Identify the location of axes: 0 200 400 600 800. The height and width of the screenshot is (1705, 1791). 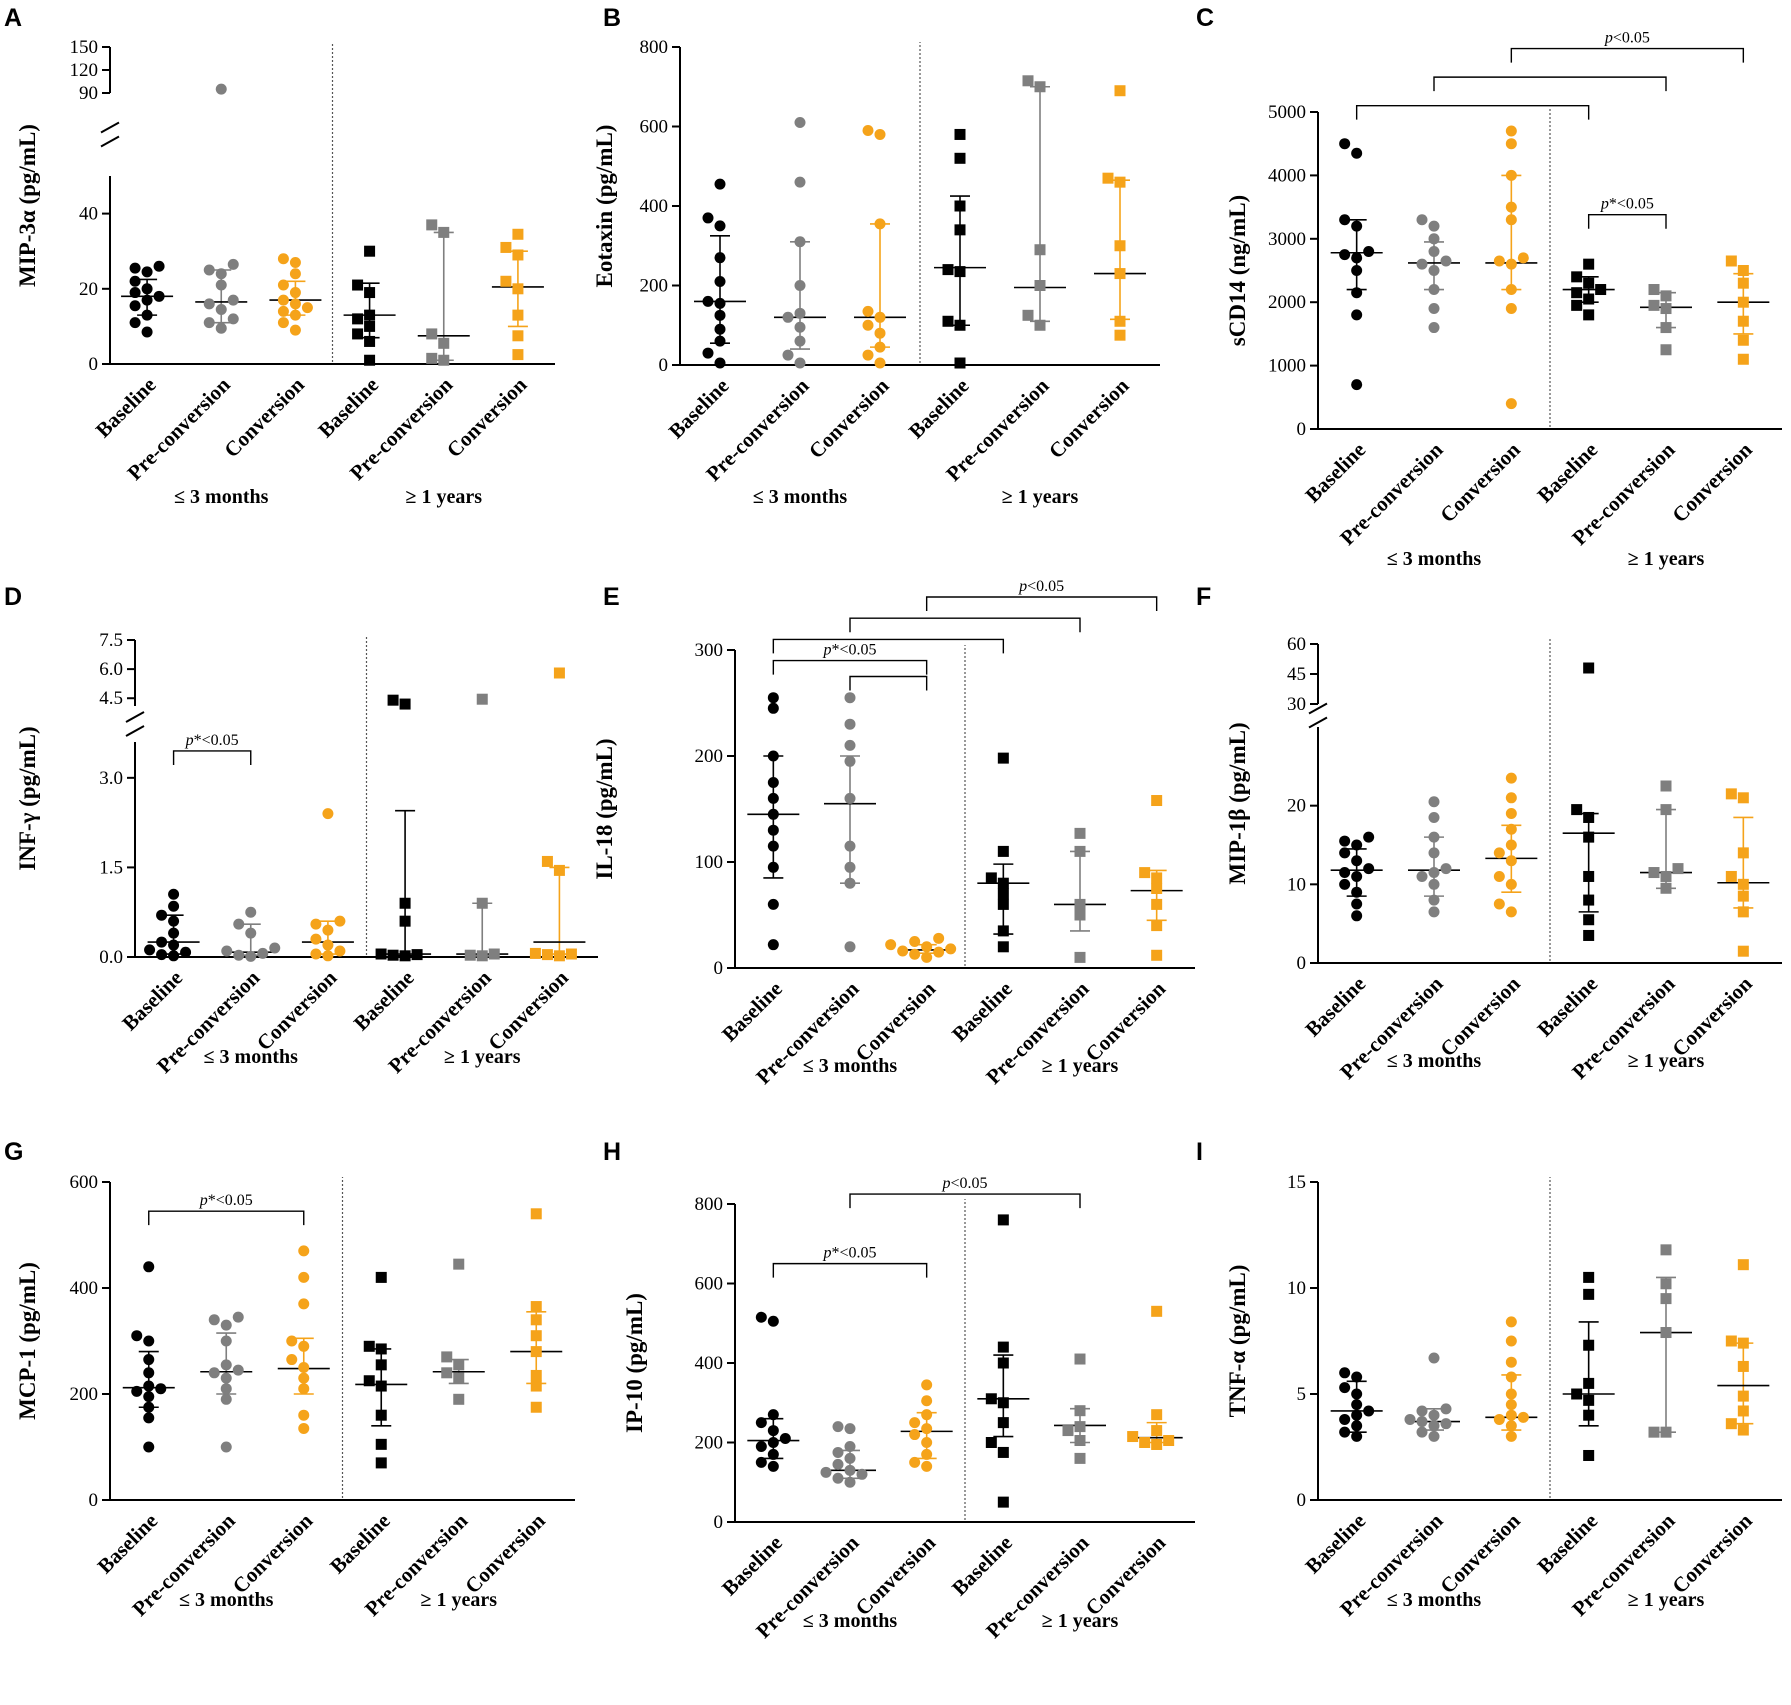
(900, 206).